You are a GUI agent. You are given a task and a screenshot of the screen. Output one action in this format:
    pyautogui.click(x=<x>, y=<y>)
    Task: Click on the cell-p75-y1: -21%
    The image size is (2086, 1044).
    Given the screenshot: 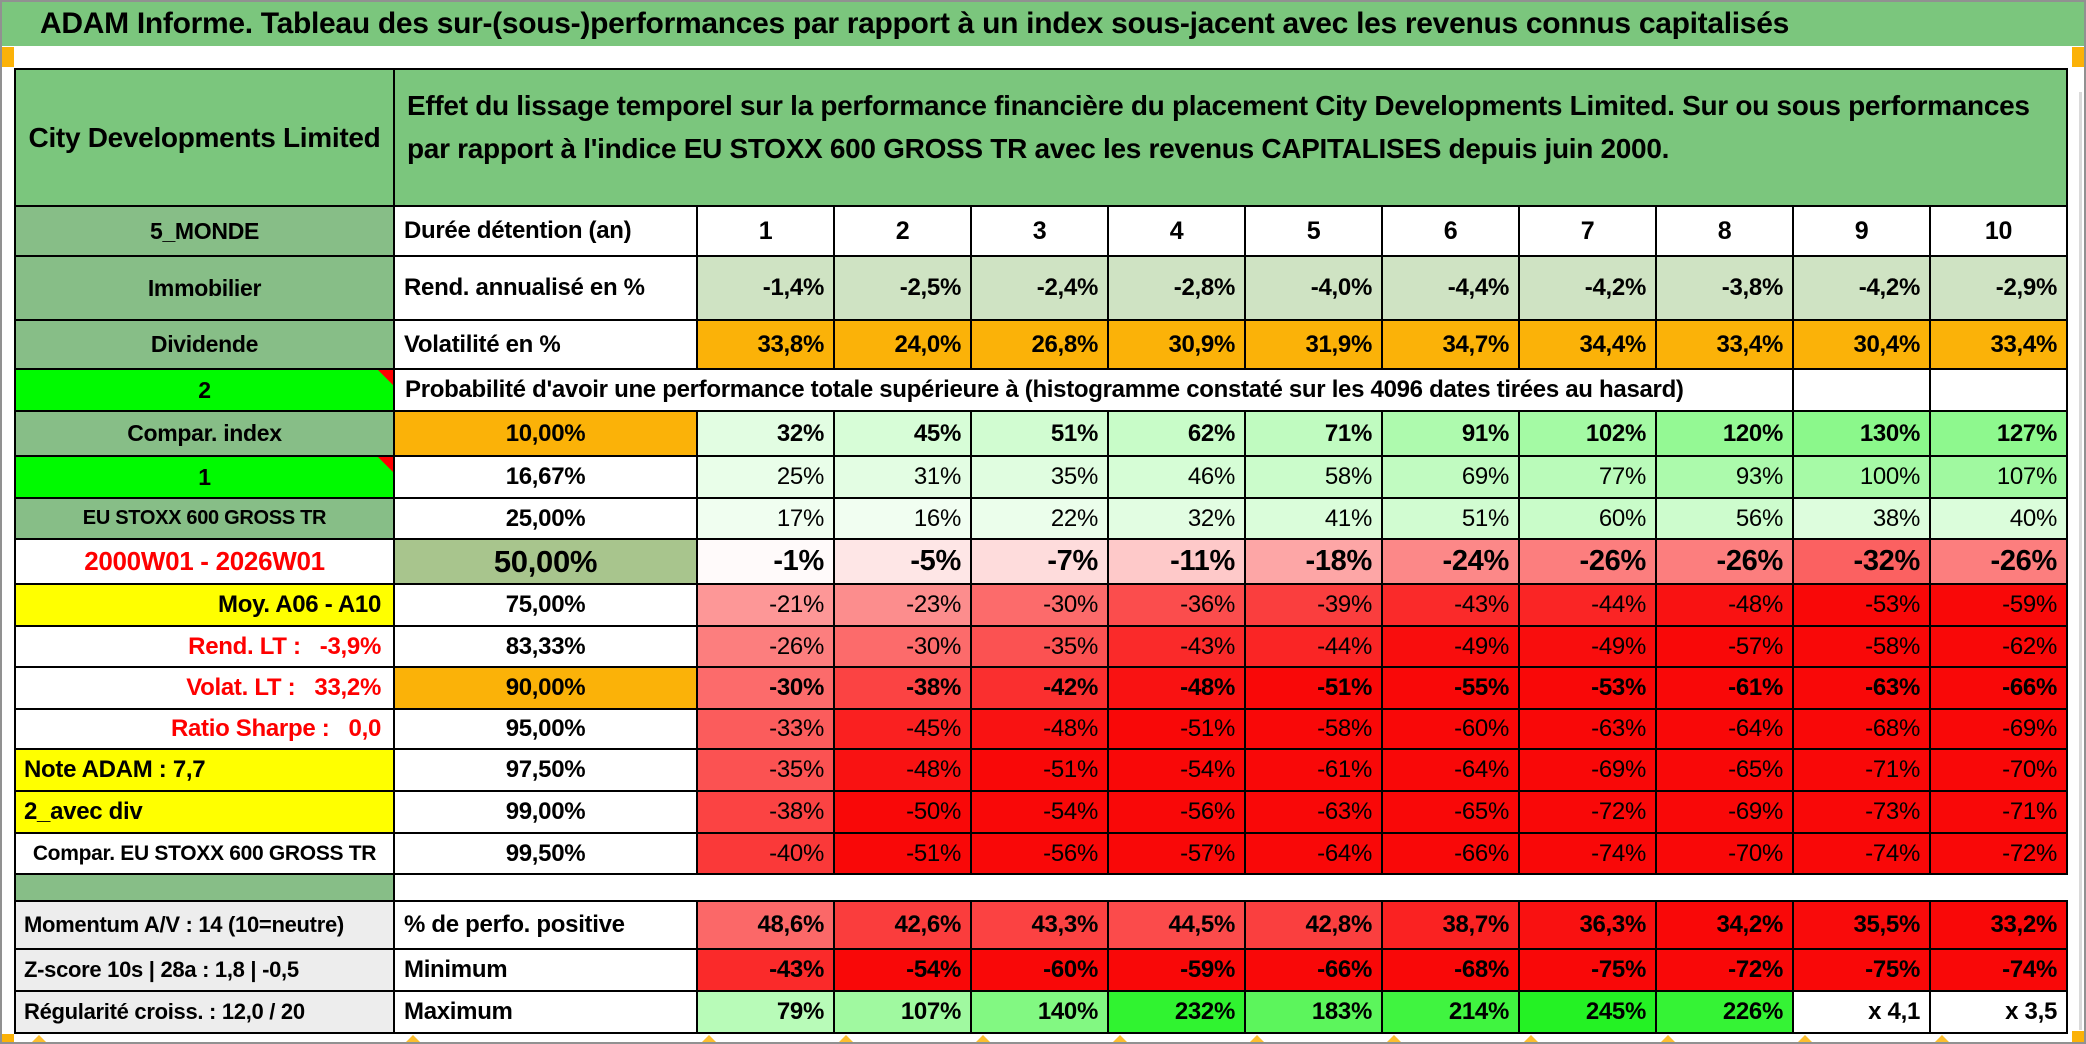 What is the action you would take?
    pyautogui.click(x=766, y=606)
    